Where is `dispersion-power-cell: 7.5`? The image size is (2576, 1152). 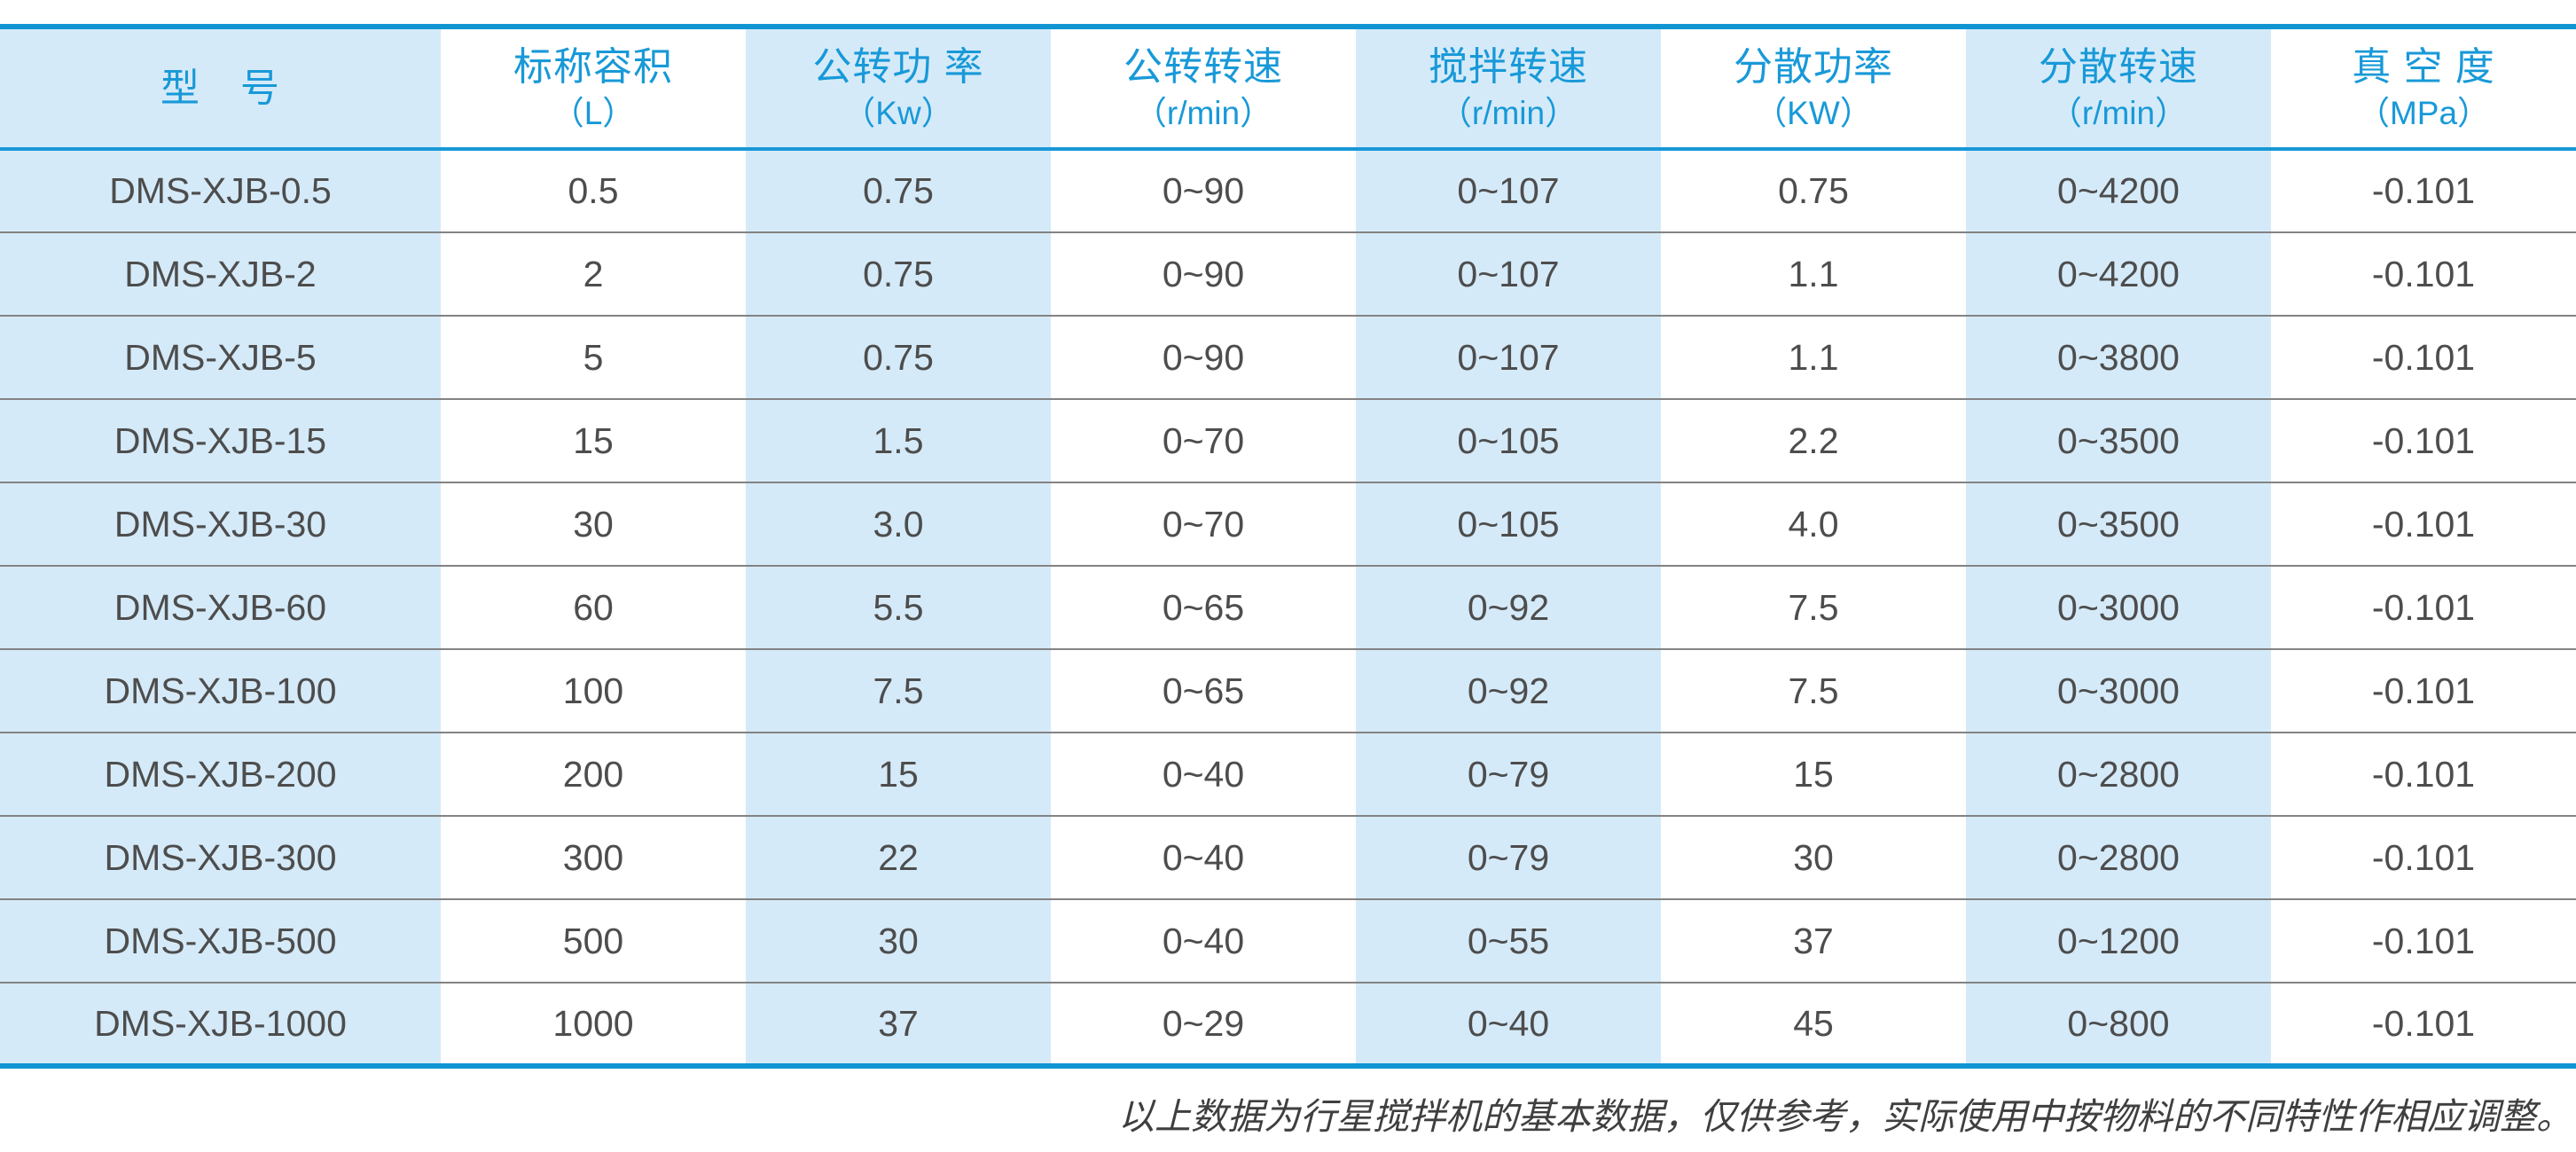 dispersion-power-cell: 7.5 is located at coordinates (1813, 607).